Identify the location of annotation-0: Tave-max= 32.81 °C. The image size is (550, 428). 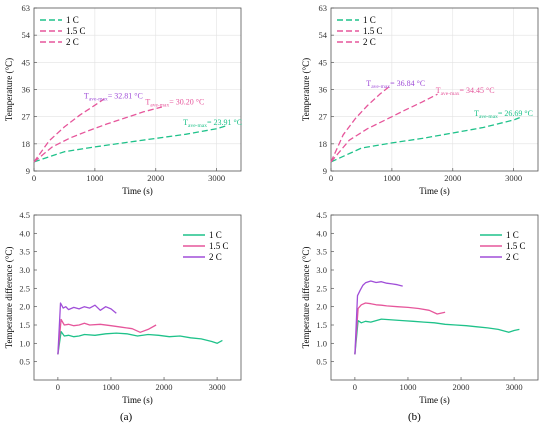
(113, 97).